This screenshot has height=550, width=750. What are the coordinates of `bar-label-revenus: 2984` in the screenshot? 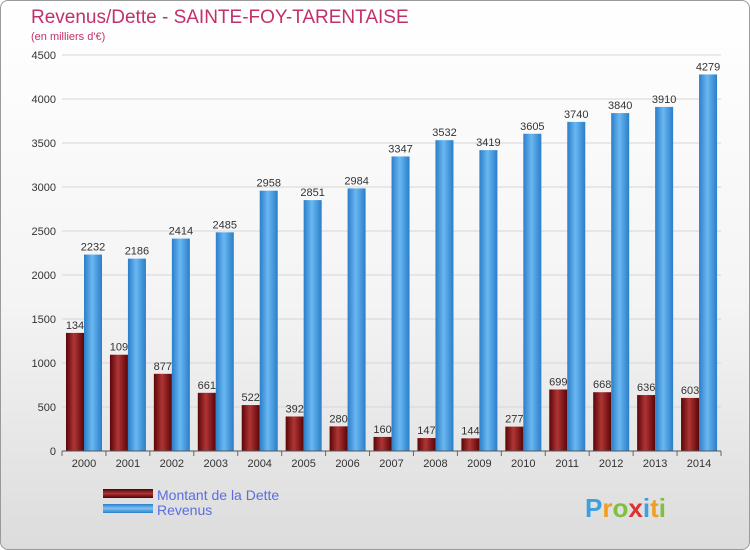 It's located at (356, 181).